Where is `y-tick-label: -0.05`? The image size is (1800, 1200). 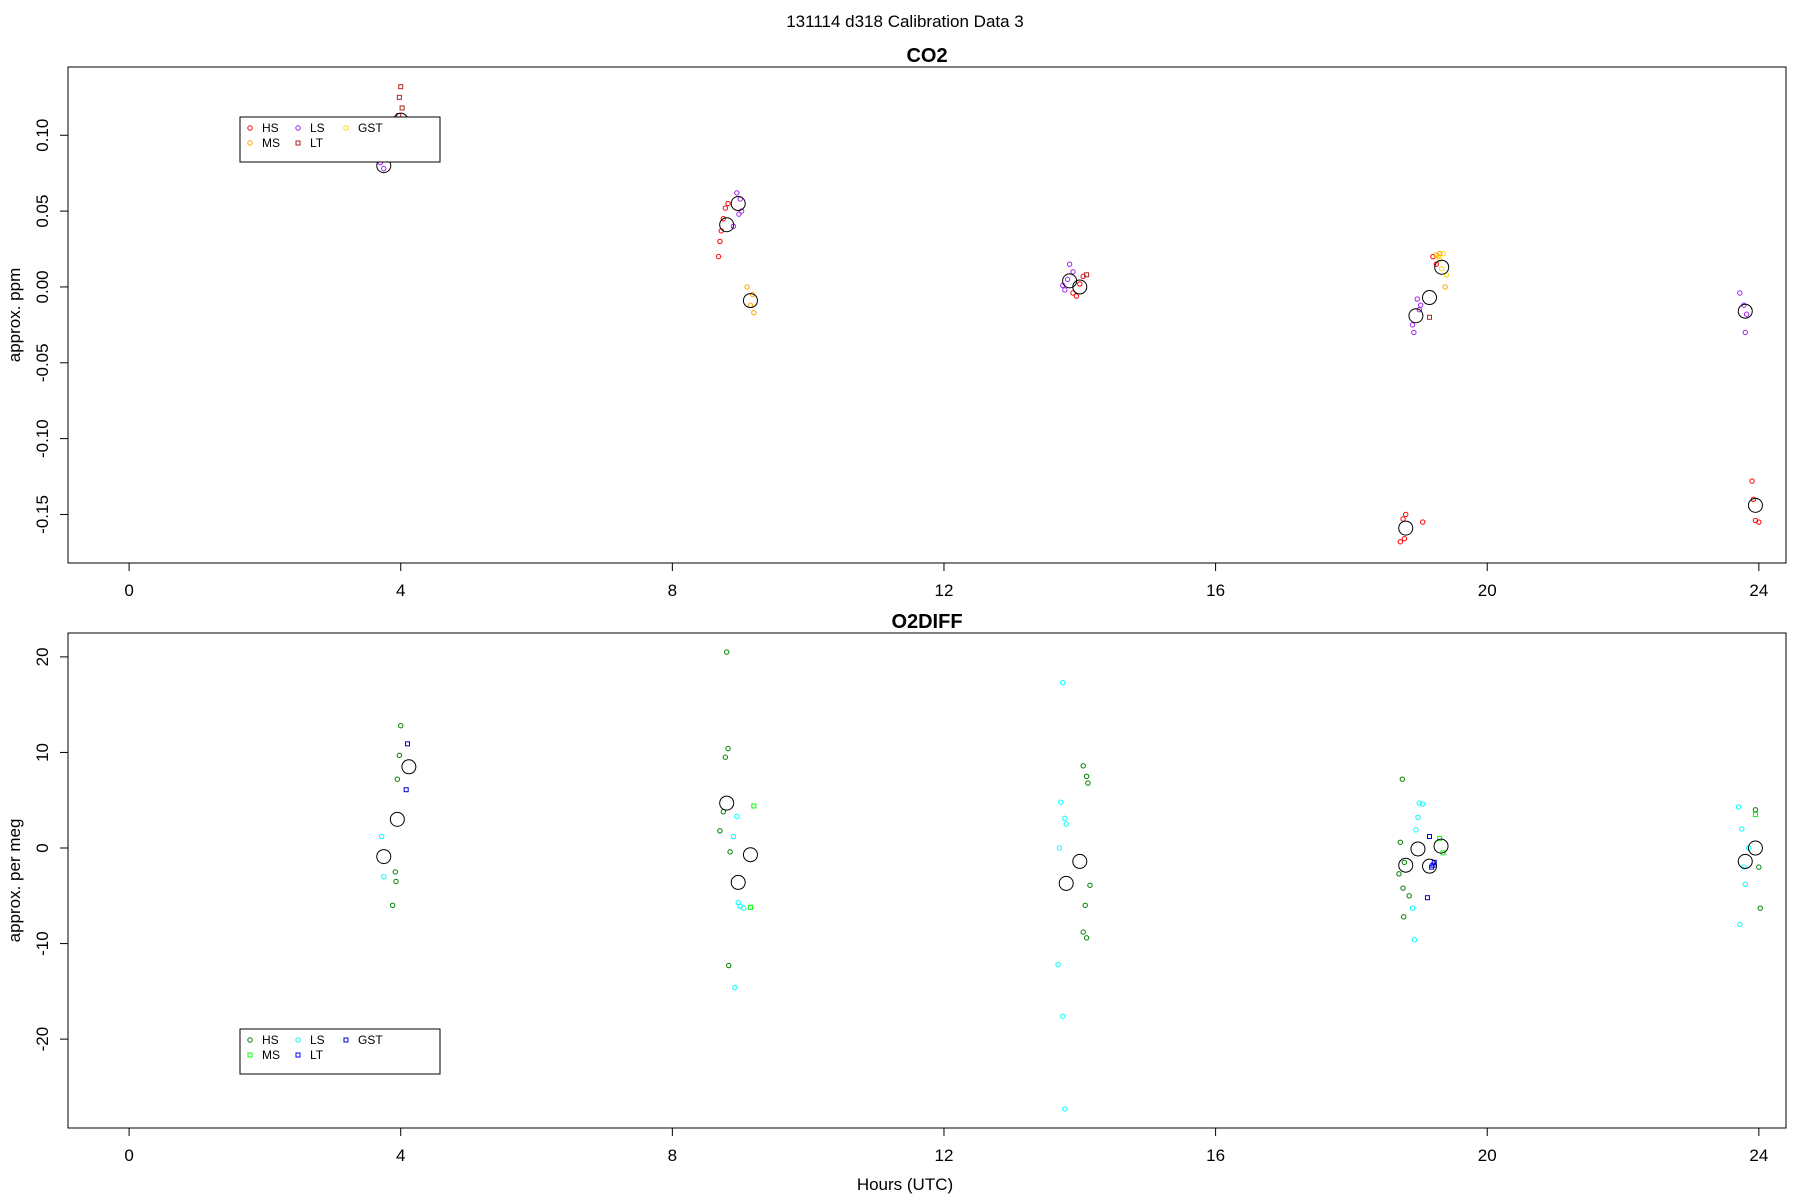 y-tick-label: -0.05 is located at coordinates (42, 362).